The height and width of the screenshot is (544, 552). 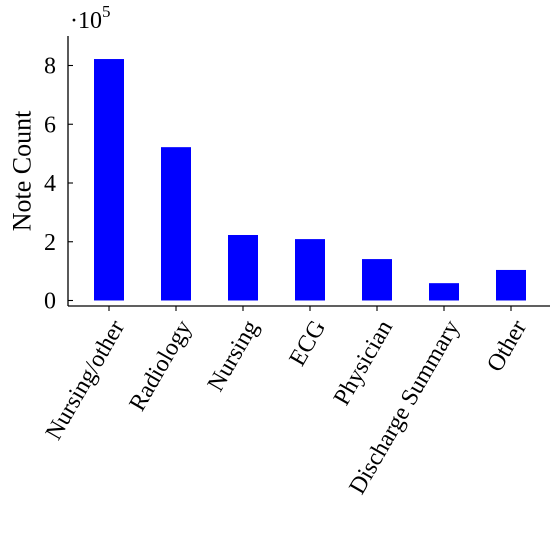 I want to click on y-tick-label: 6, so click(x=50, y=125).